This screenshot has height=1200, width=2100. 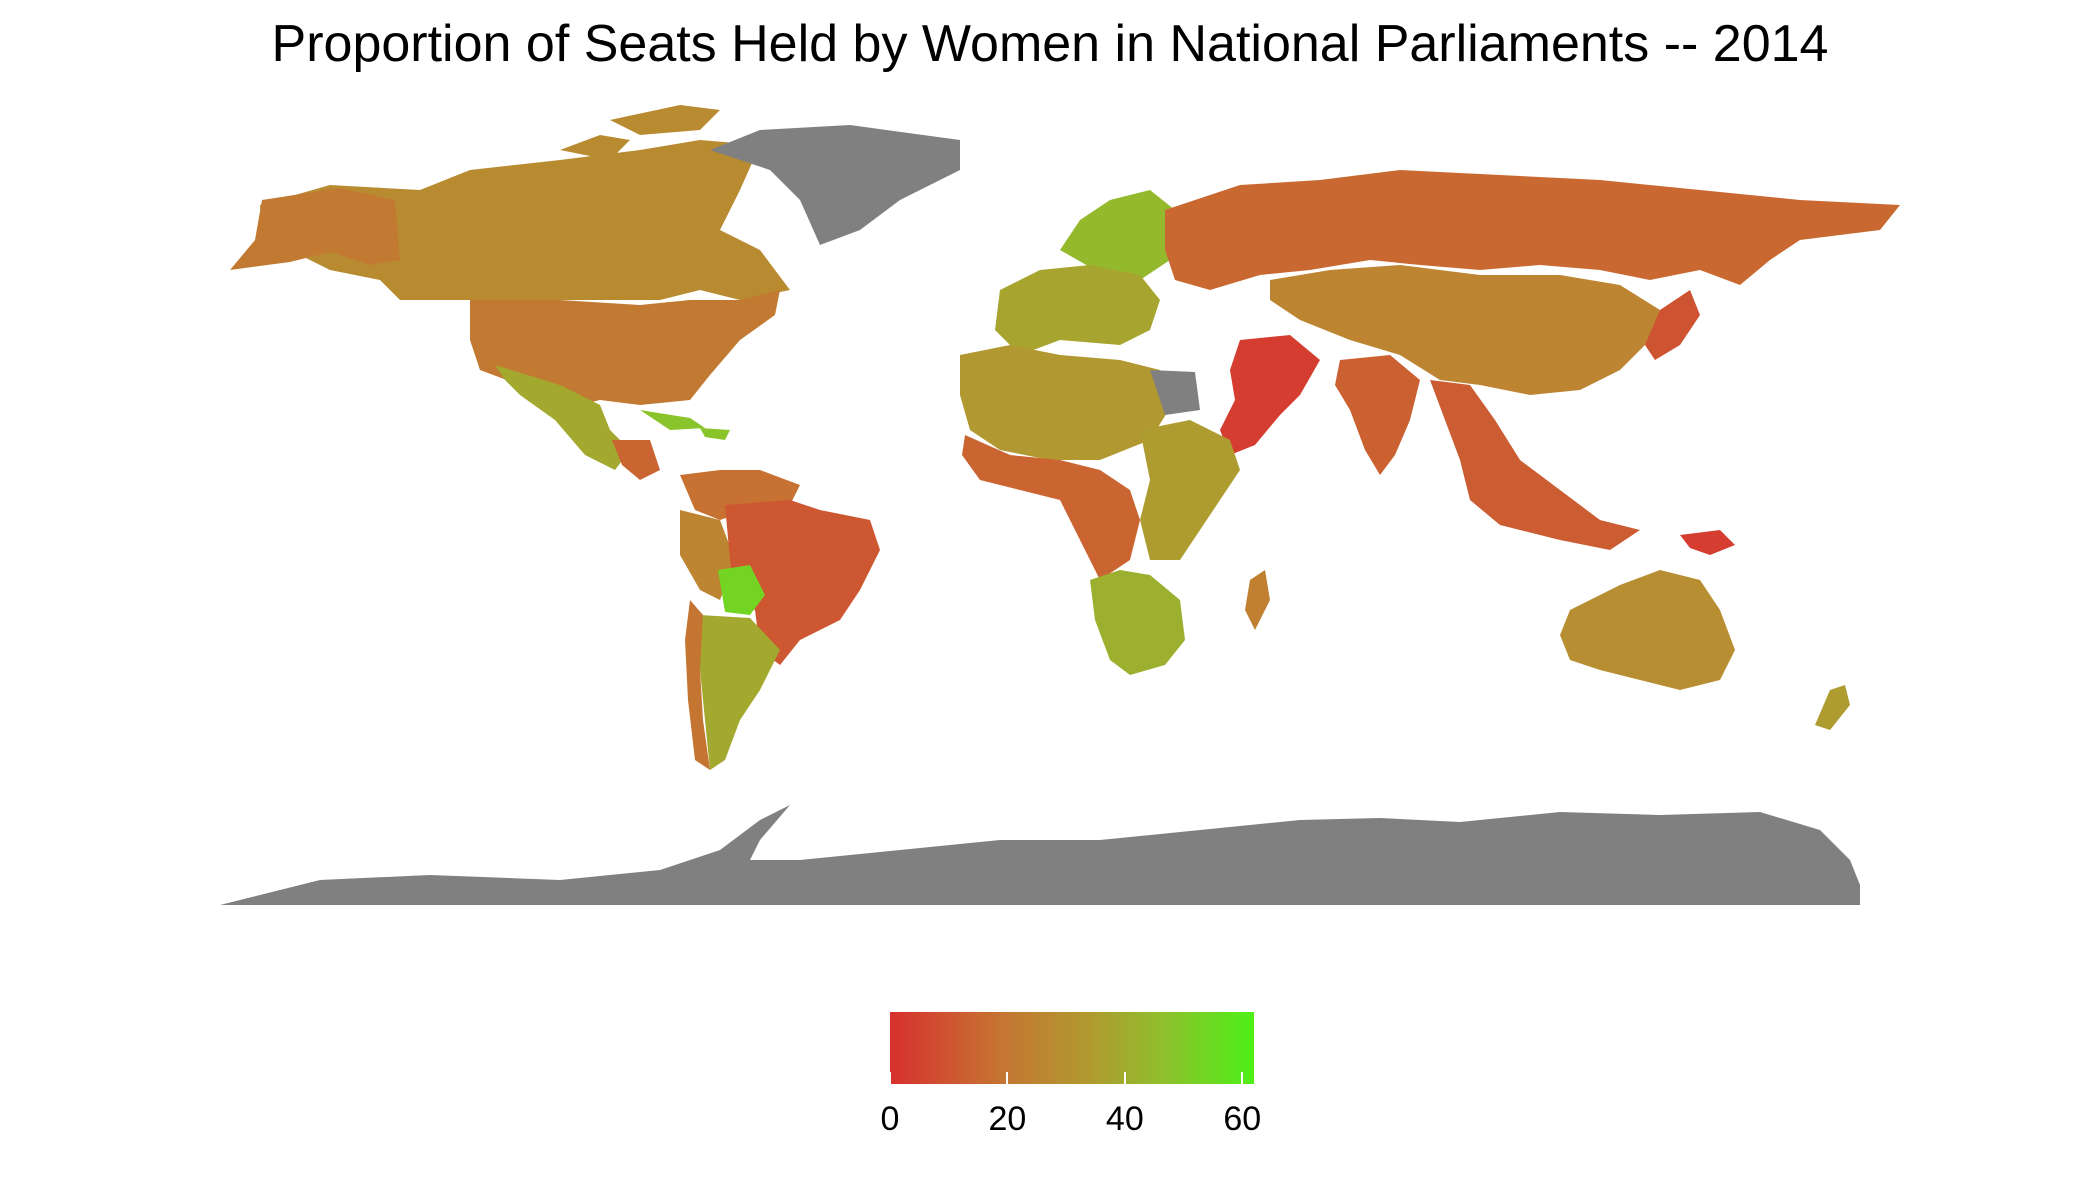 I want to click on map-region-western-europe, so click(x=1077, y=310).